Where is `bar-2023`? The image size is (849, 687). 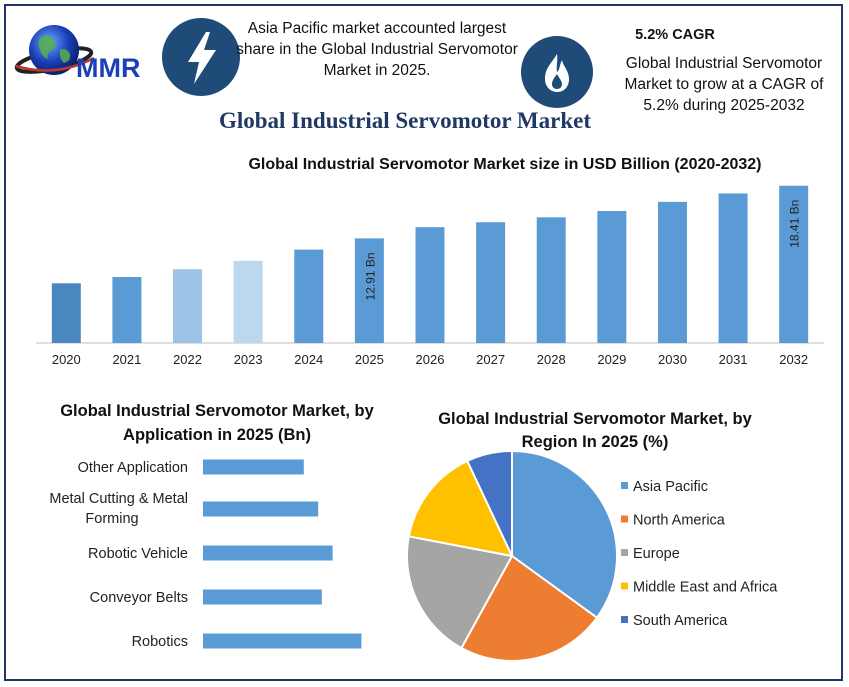
bar-2023 is located at coordinates (248, 301).